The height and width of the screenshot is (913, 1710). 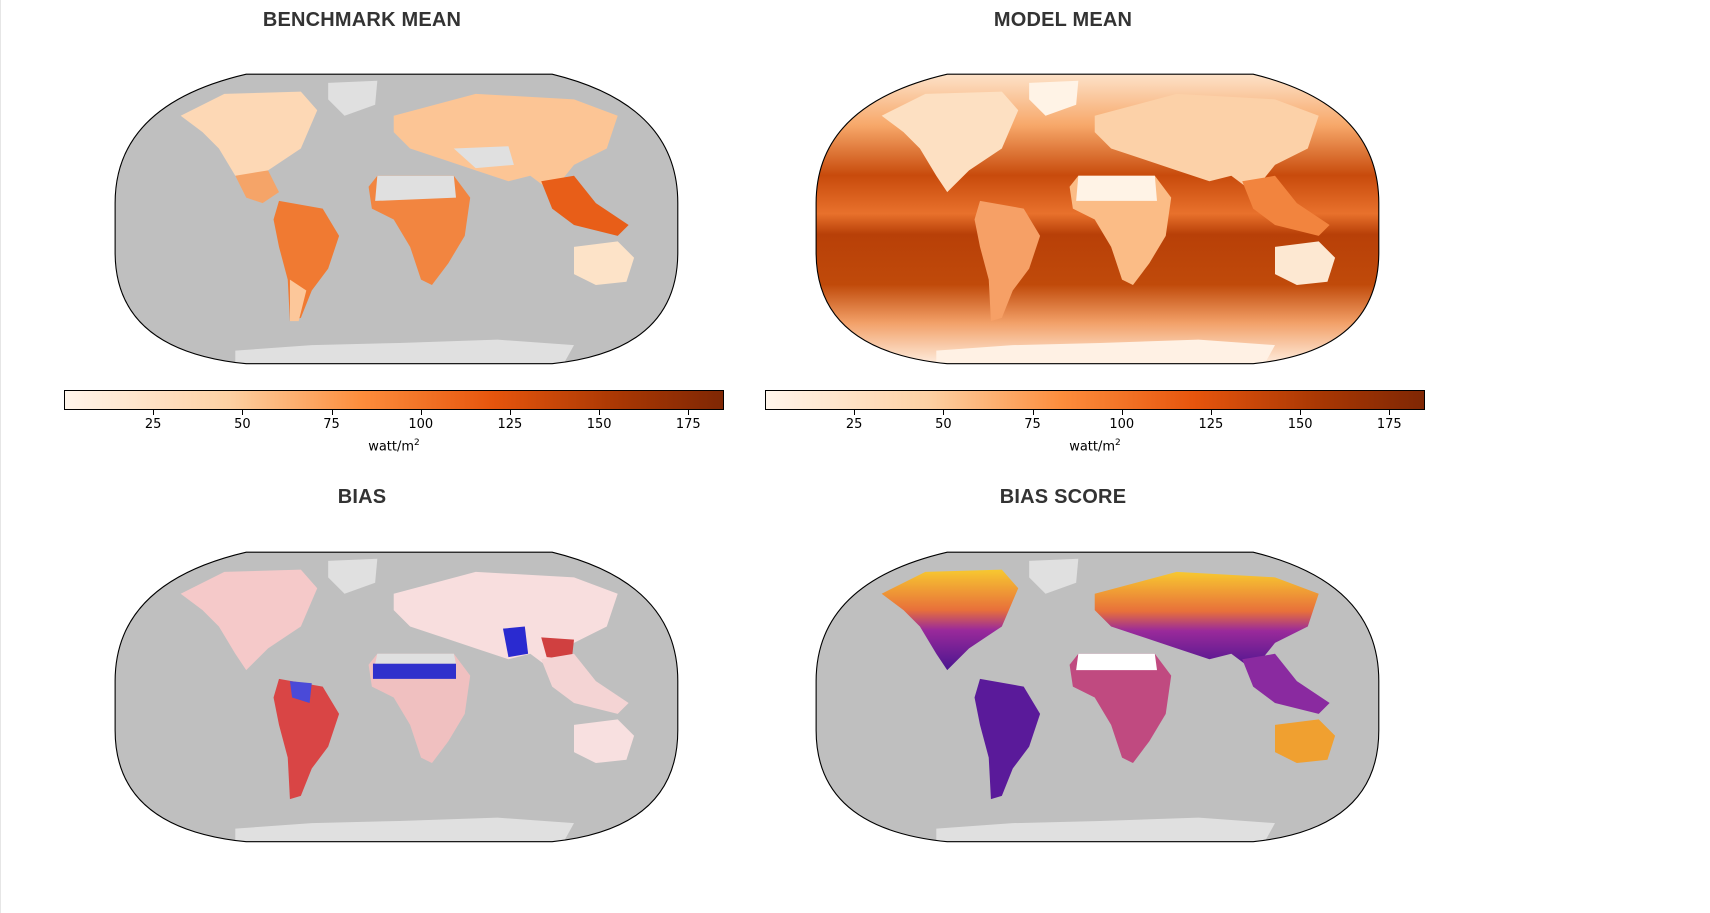 I want to click on model-mean-globe, so click(x=1097, y=219).